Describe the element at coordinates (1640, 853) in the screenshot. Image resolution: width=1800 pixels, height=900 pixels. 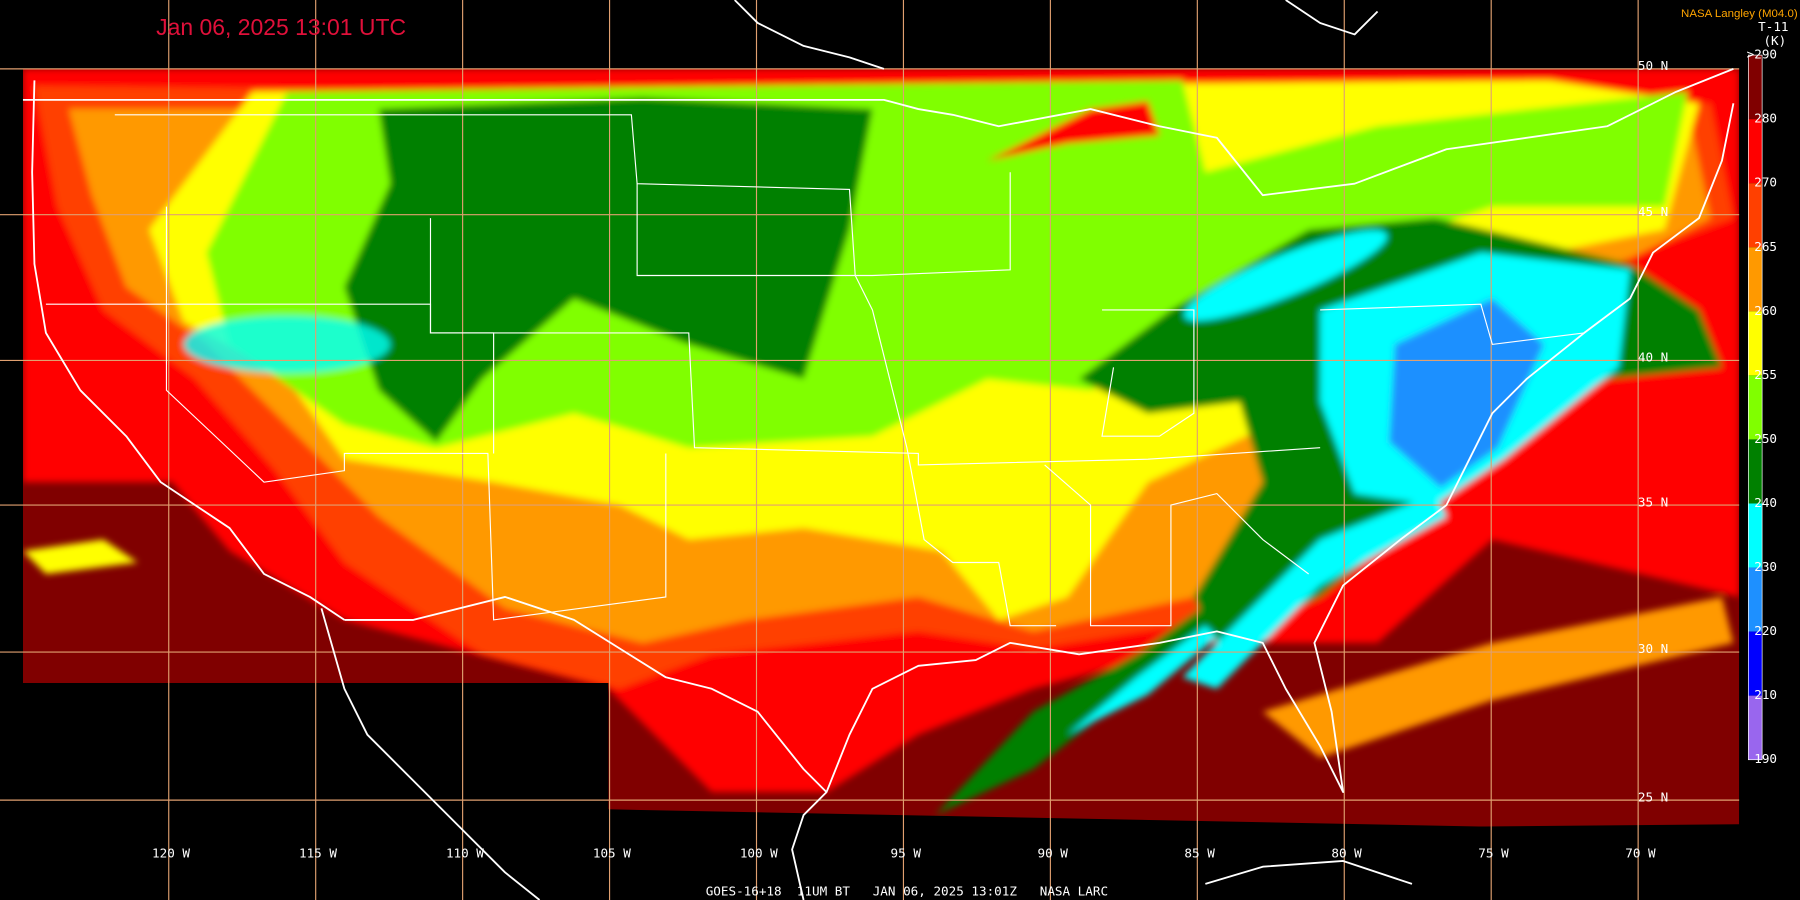
I see `longitude-label: 70 W` at that location.